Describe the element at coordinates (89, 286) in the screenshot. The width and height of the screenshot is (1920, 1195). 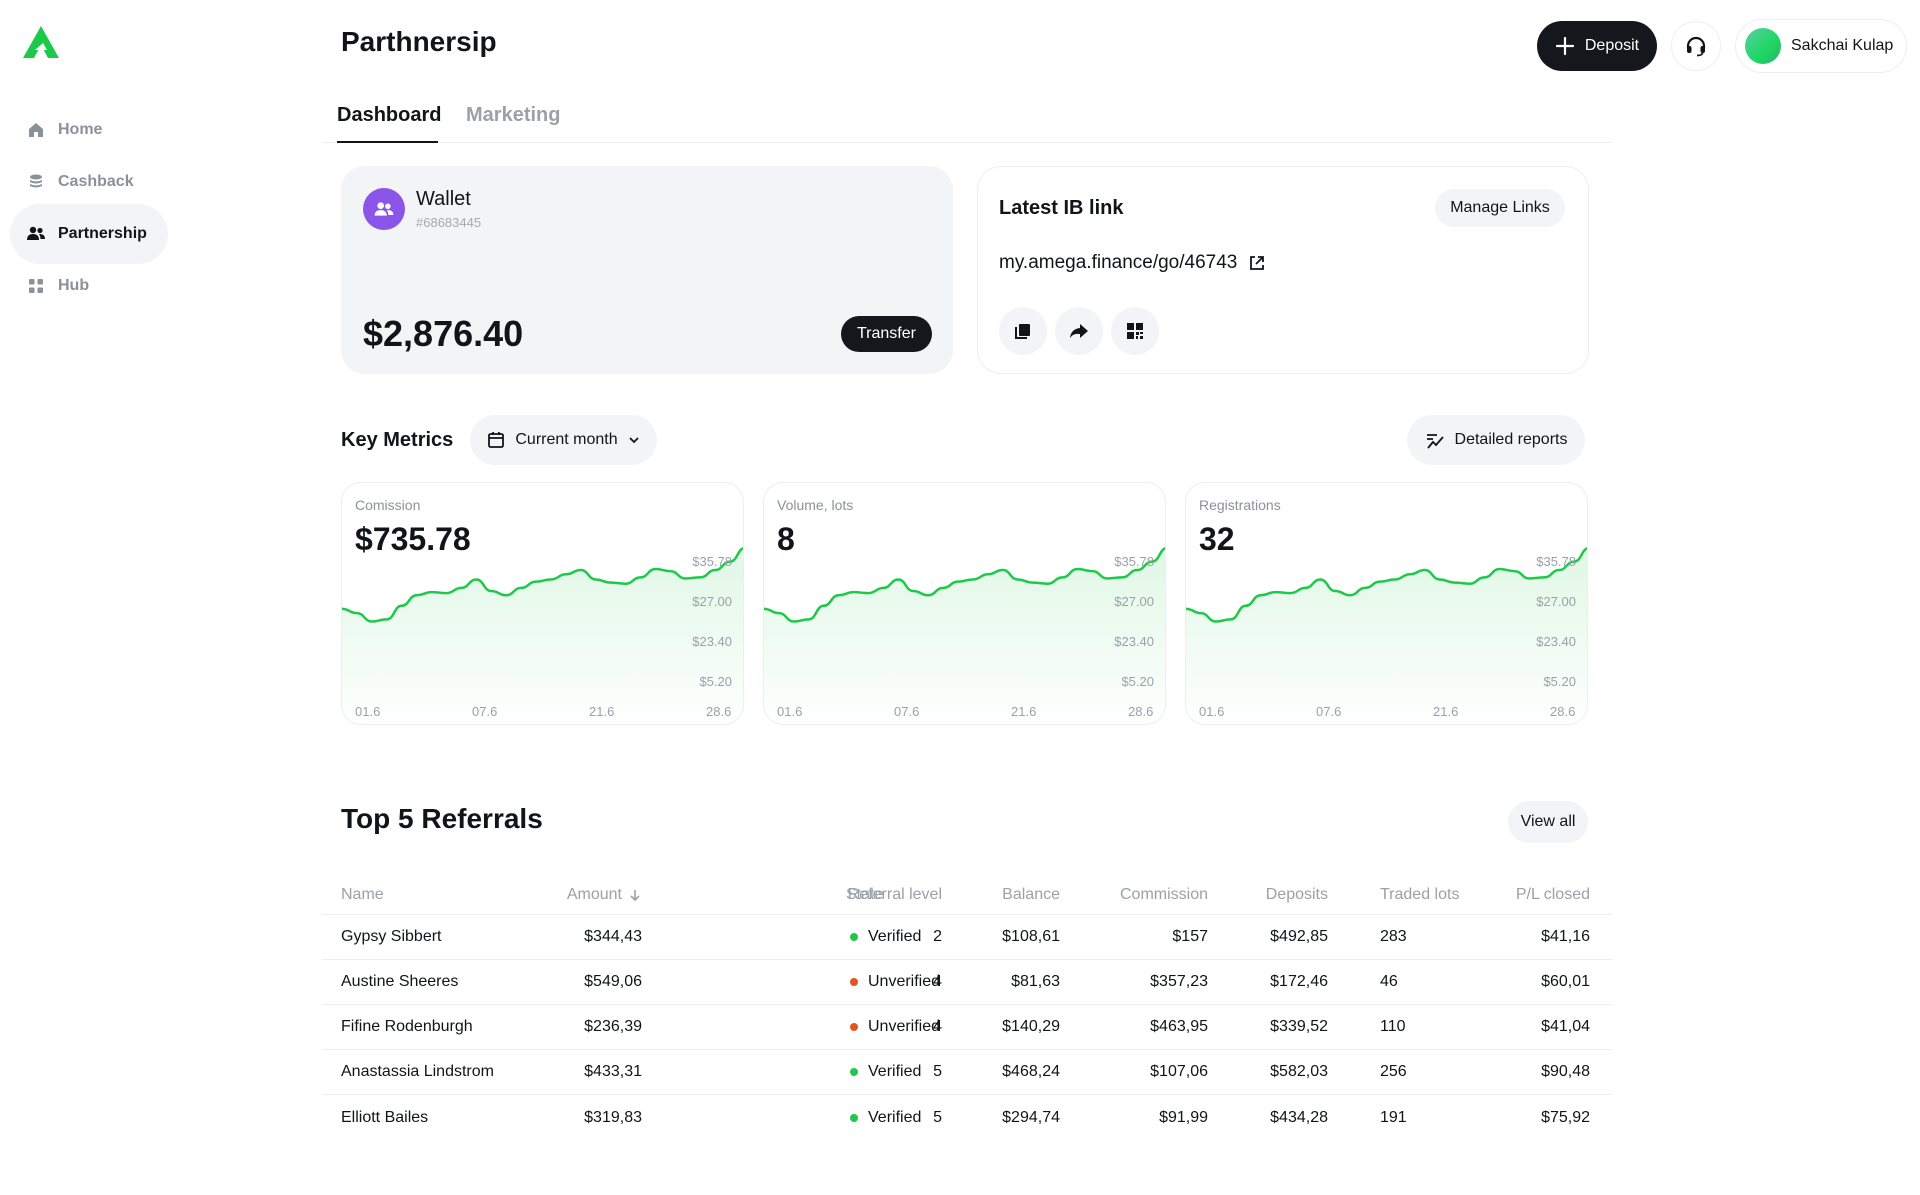
I see `sidebar-item-hub: Hub` at that location.